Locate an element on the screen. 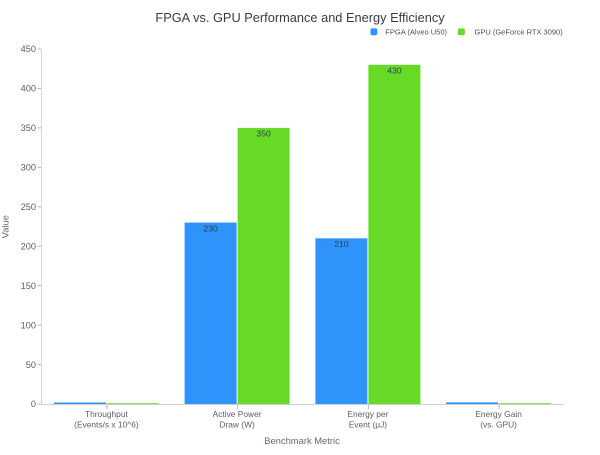  svg-text: 150 is located at coordinates (28, 286).